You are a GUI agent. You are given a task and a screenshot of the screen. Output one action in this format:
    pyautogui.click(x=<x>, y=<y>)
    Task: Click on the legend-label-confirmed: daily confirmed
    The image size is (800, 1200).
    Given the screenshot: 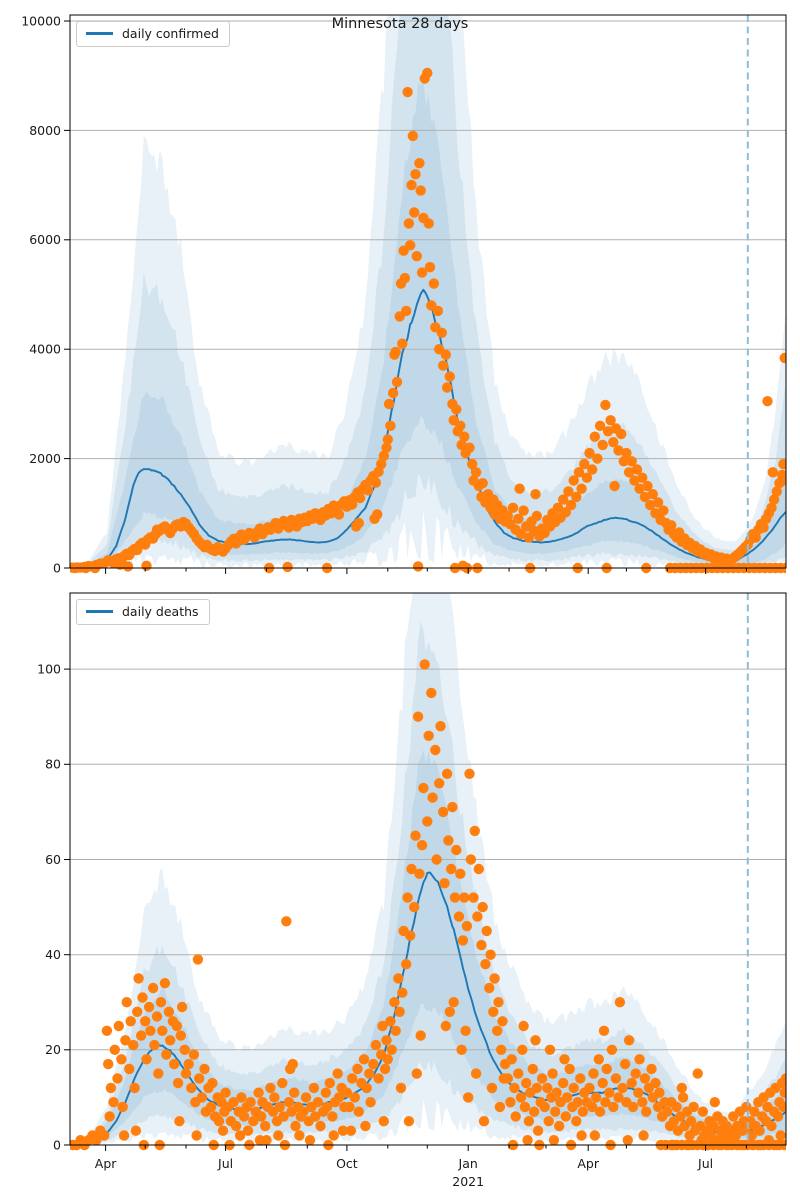 What is the action you would take?
    pyautogui.click(x=170, y=33)
    